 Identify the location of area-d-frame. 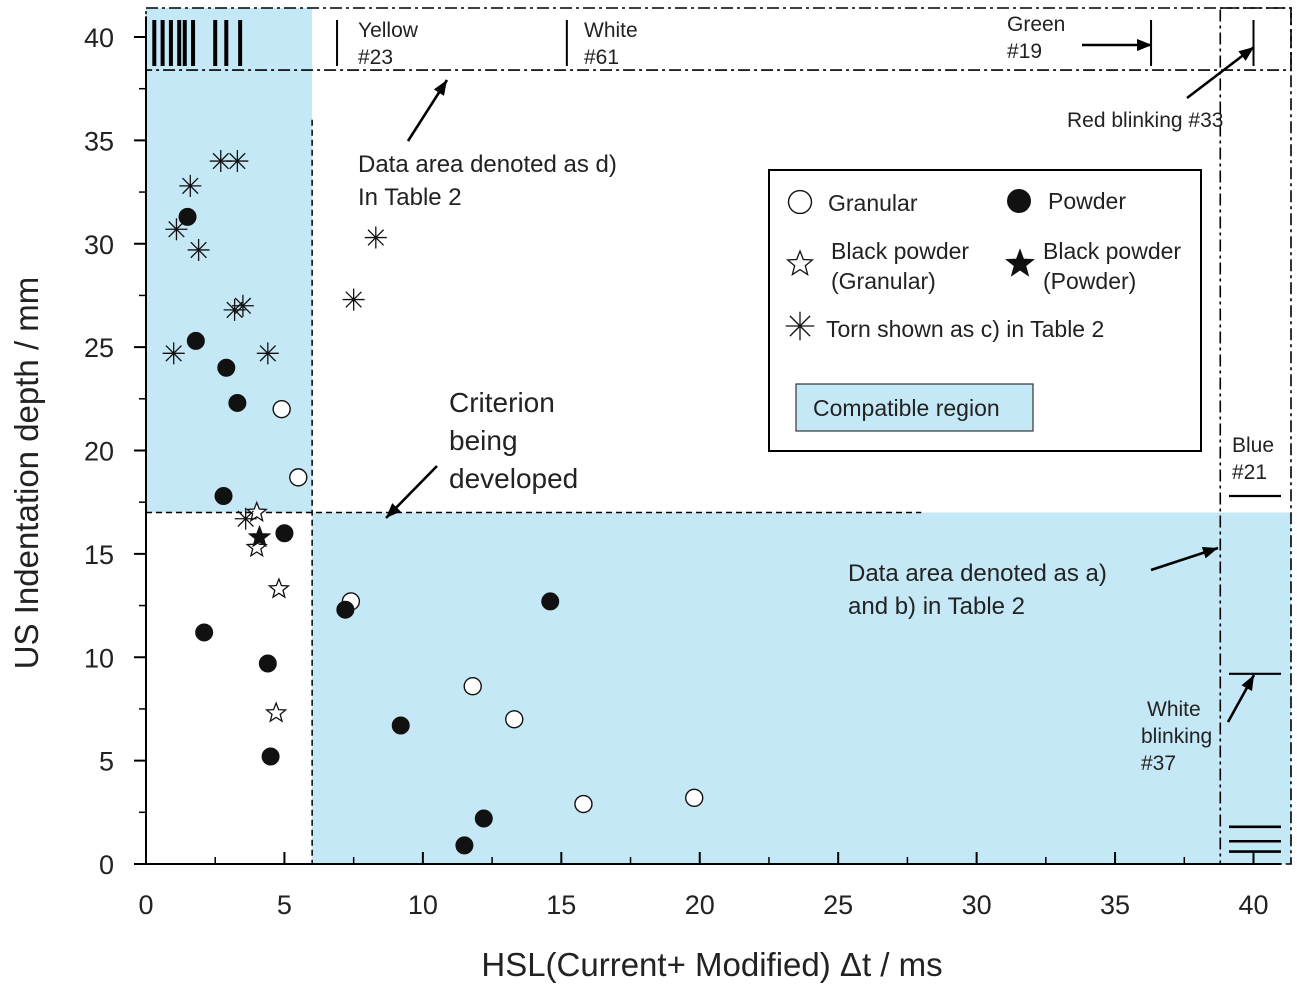
(718, 39).